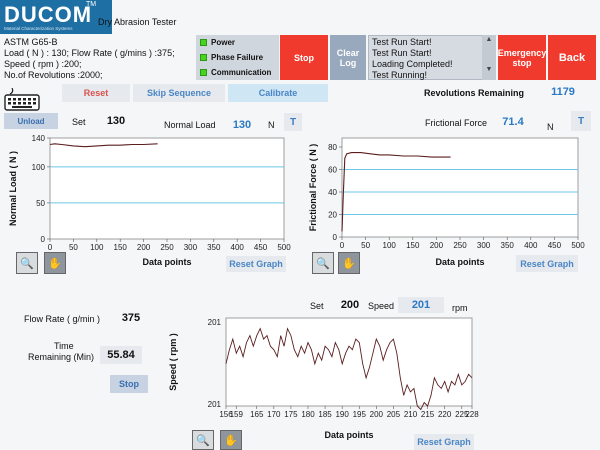  What do you see at coordinates (332, 215) in the screenshot?
I see `y-tick-label: 20` at bounding box center [332, 215].